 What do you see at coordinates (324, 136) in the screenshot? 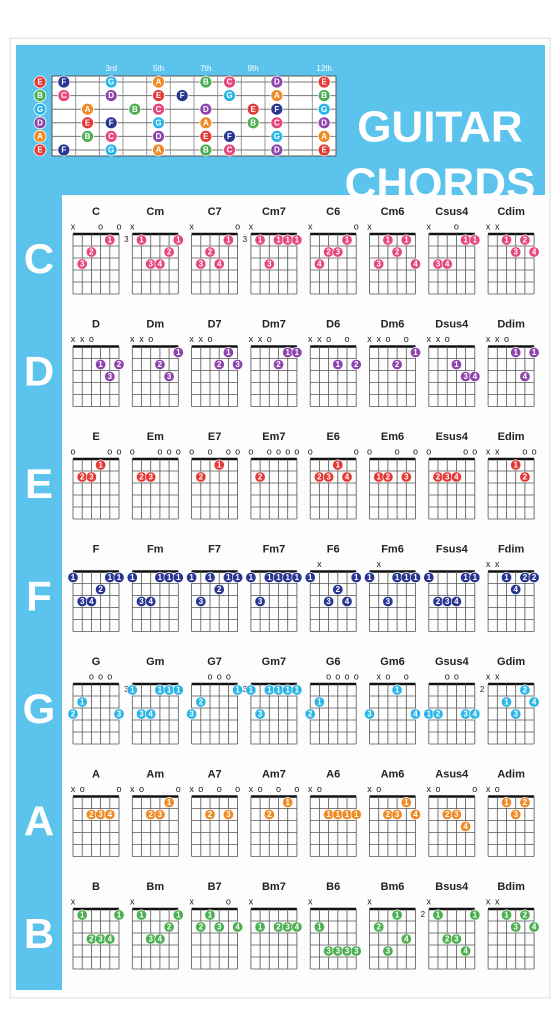
I see `note-label: A` at bounding box center [324, 136].